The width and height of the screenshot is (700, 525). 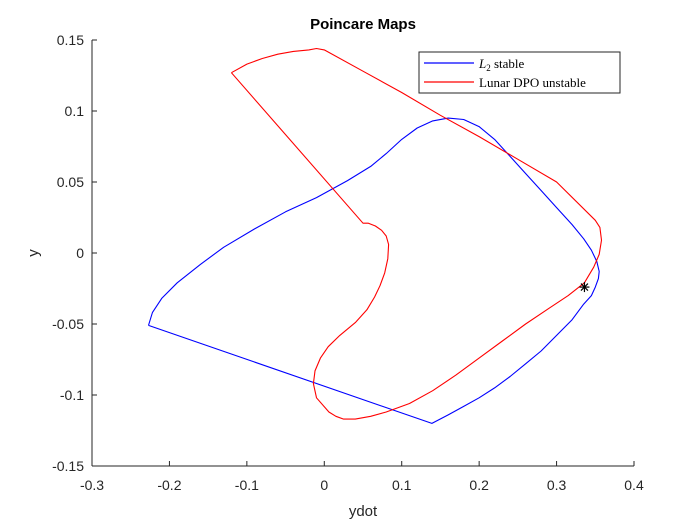 What do you see at coordinates (68, 466) in the screenshot?
I see `y-tick-label: -0.15` at bounding box center [68, 466].